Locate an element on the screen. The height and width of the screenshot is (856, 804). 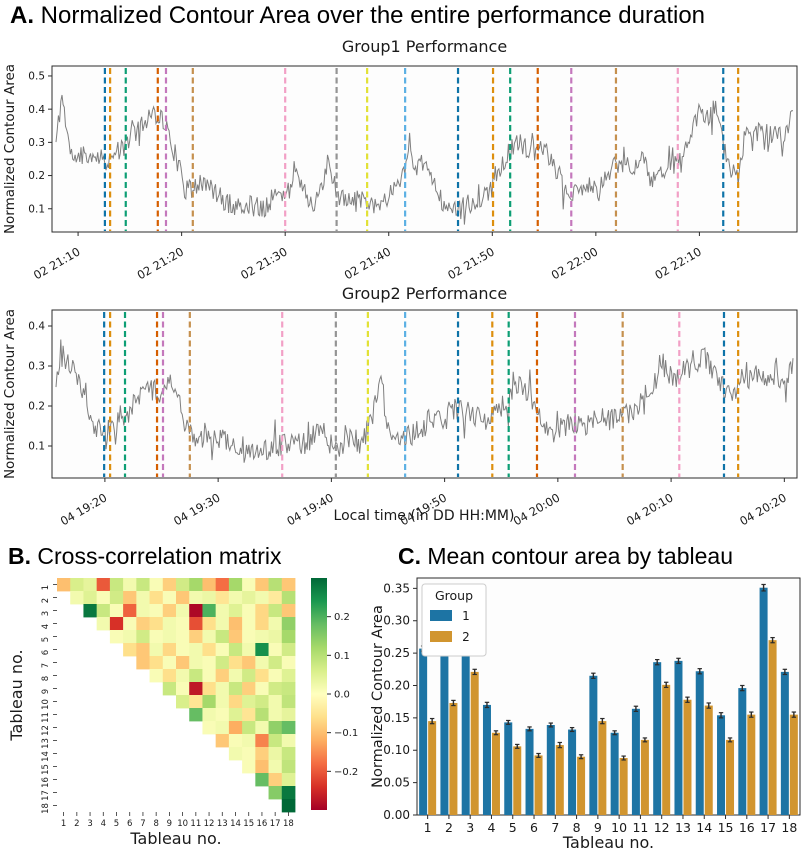
heatmap-x-label: Tableau no. is located at coordinates (175, 838).